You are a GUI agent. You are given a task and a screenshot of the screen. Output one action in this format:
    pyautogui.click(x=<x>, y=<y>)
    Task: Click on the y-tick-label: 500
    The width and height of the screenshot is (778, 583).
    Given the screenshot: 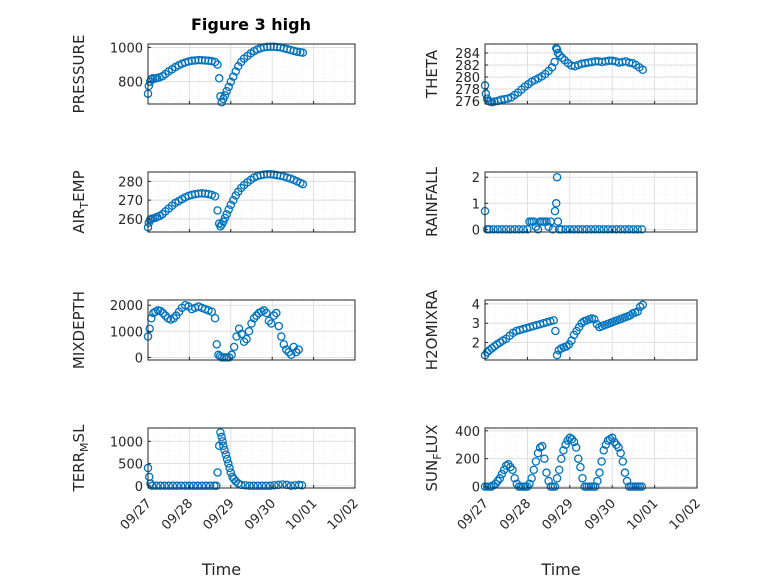 What is the action you would take?
    pyautogui.click(x=130, y=465)
    